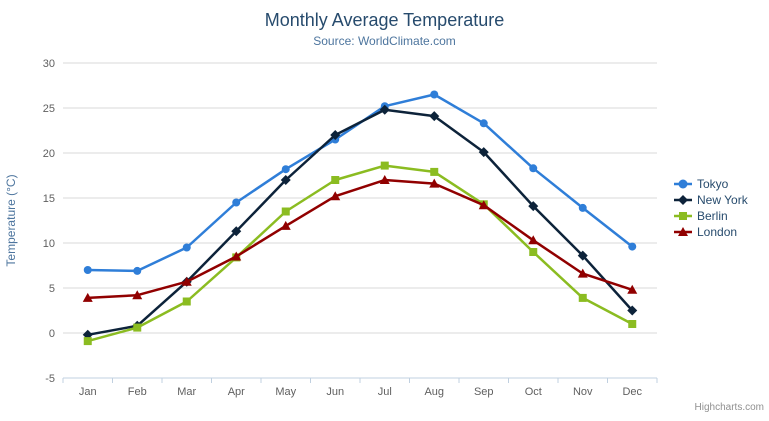 The width and height of the screenshot is (769, 421). I want to click on data-point-new-york-dec, so click(632, 310).